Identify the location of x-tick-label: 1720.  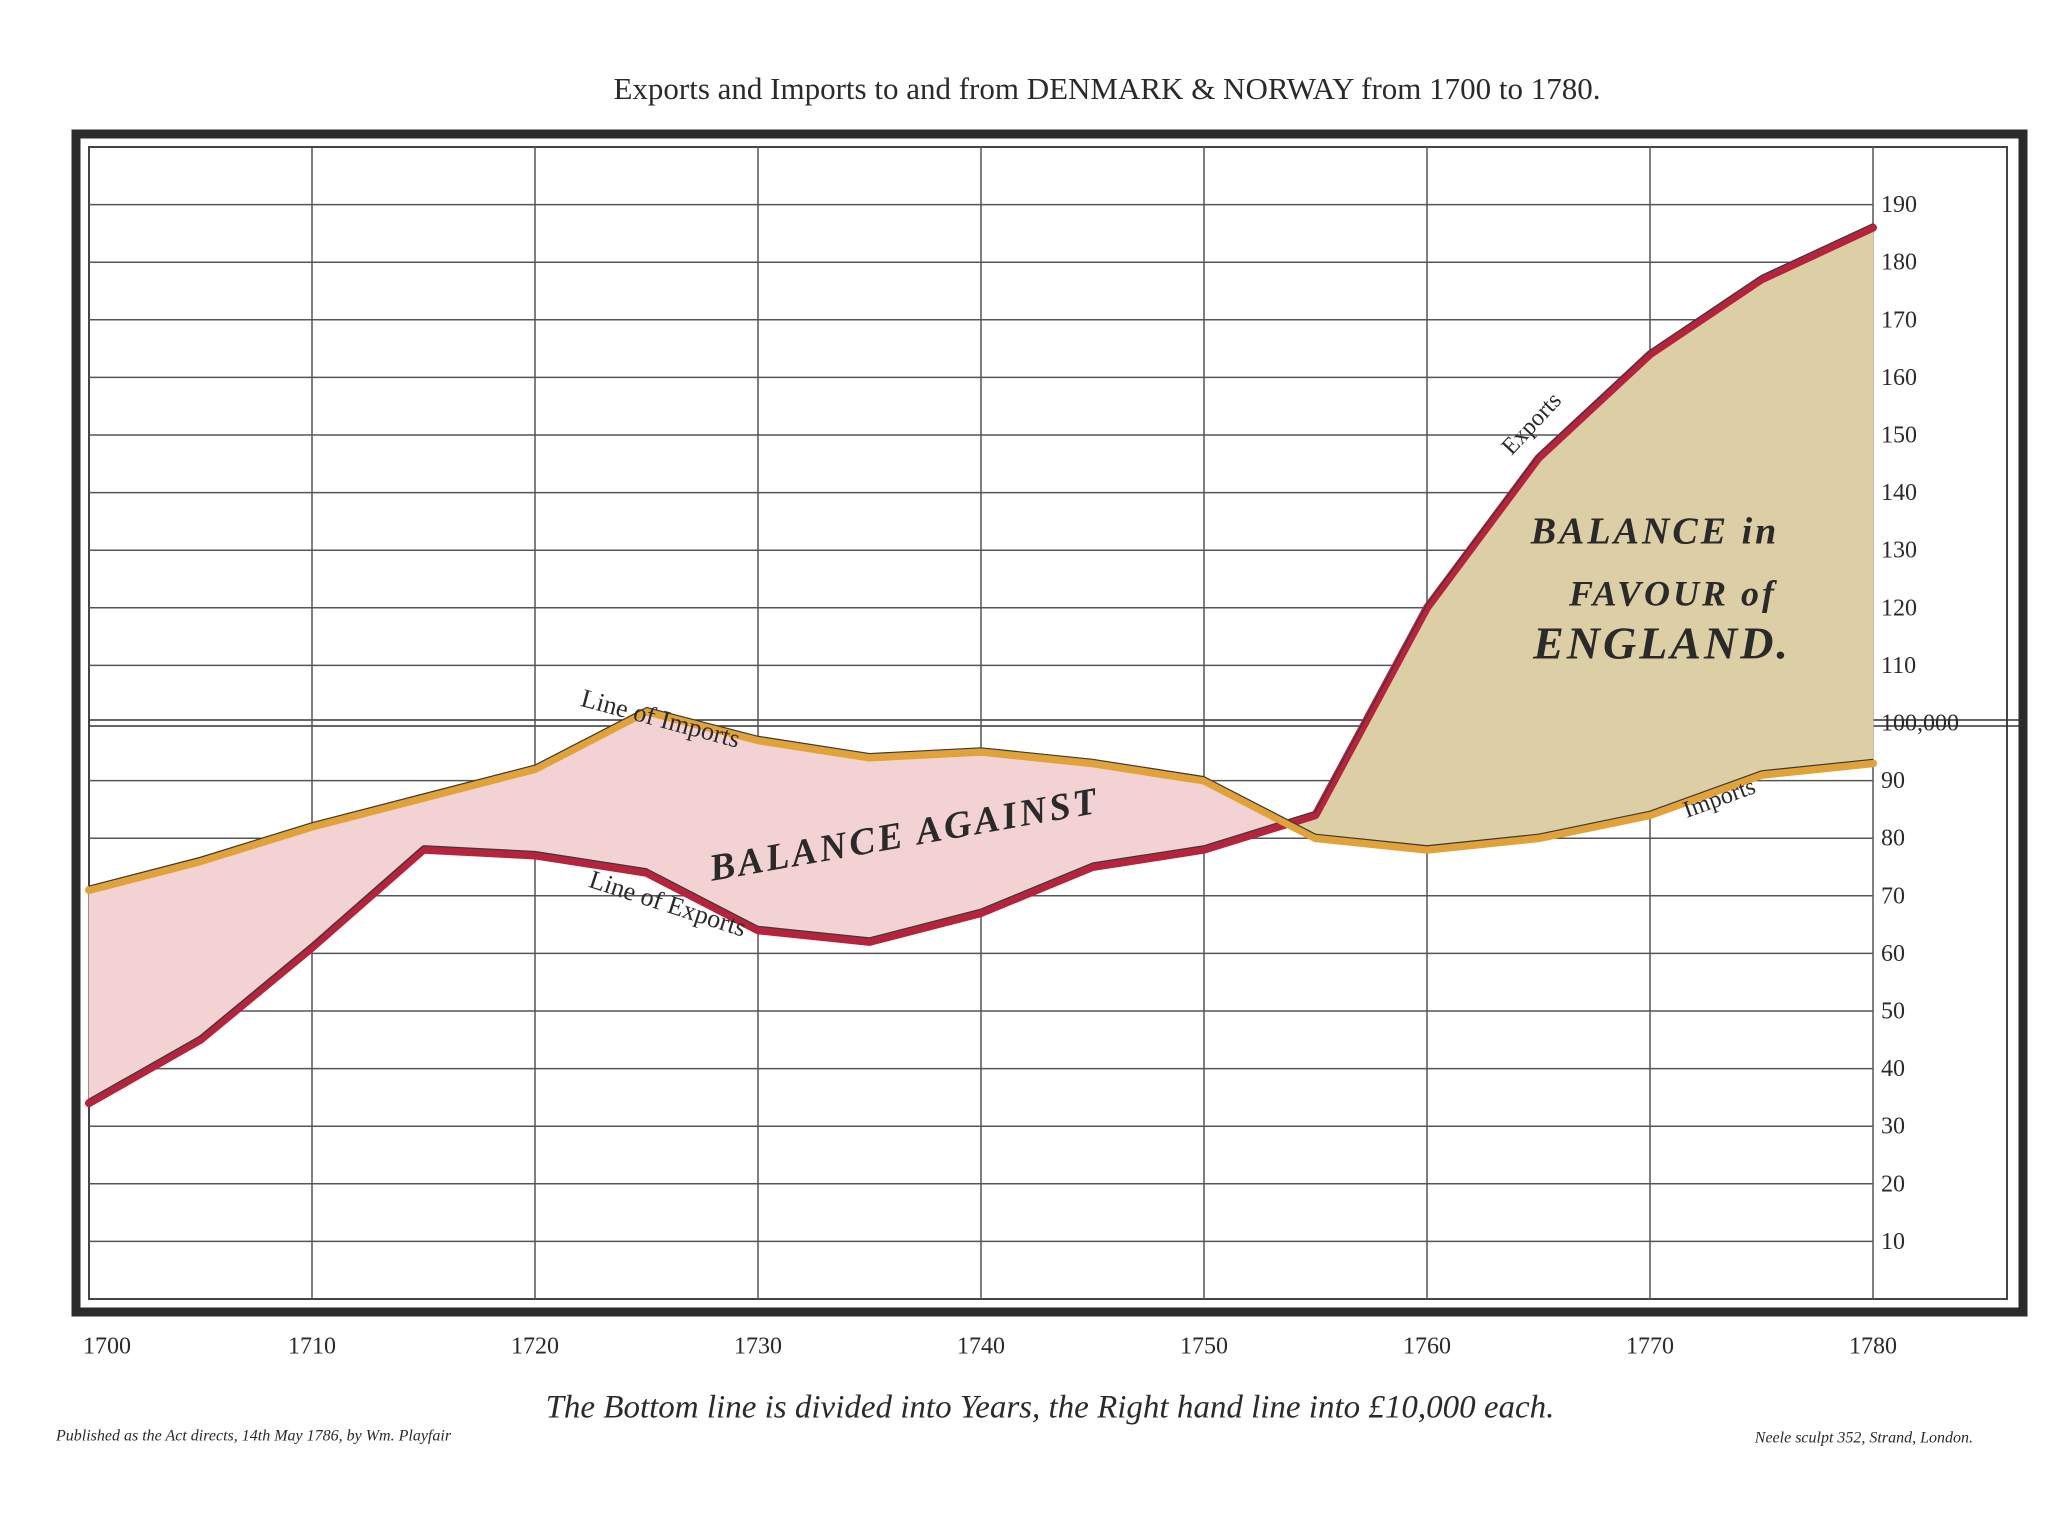
(535, 1347).